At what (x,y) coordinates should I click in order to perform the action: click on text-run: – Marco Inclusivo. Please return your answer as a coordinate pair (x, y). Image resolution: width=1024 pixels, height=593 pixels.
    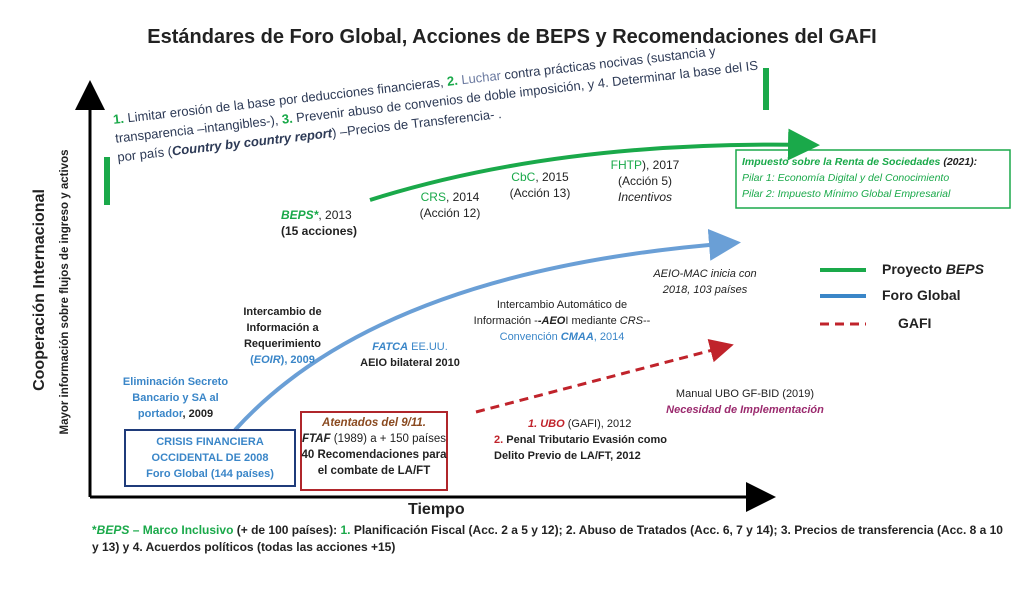
    Looking at the image, I should click on (181, 530).